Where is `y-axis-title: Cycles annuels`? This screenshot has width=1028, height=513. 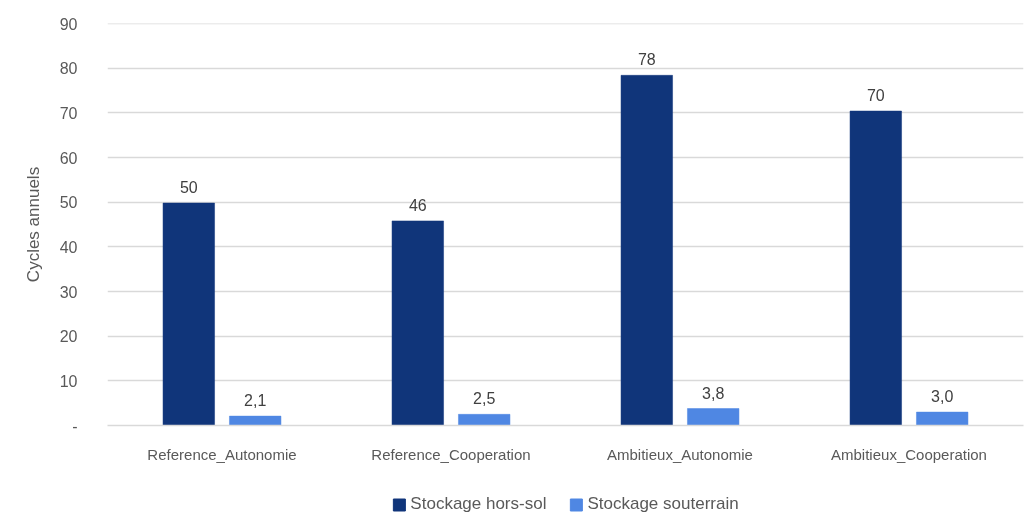
y-axis-title: Cycles annuels is located at coordinates (33, 224).